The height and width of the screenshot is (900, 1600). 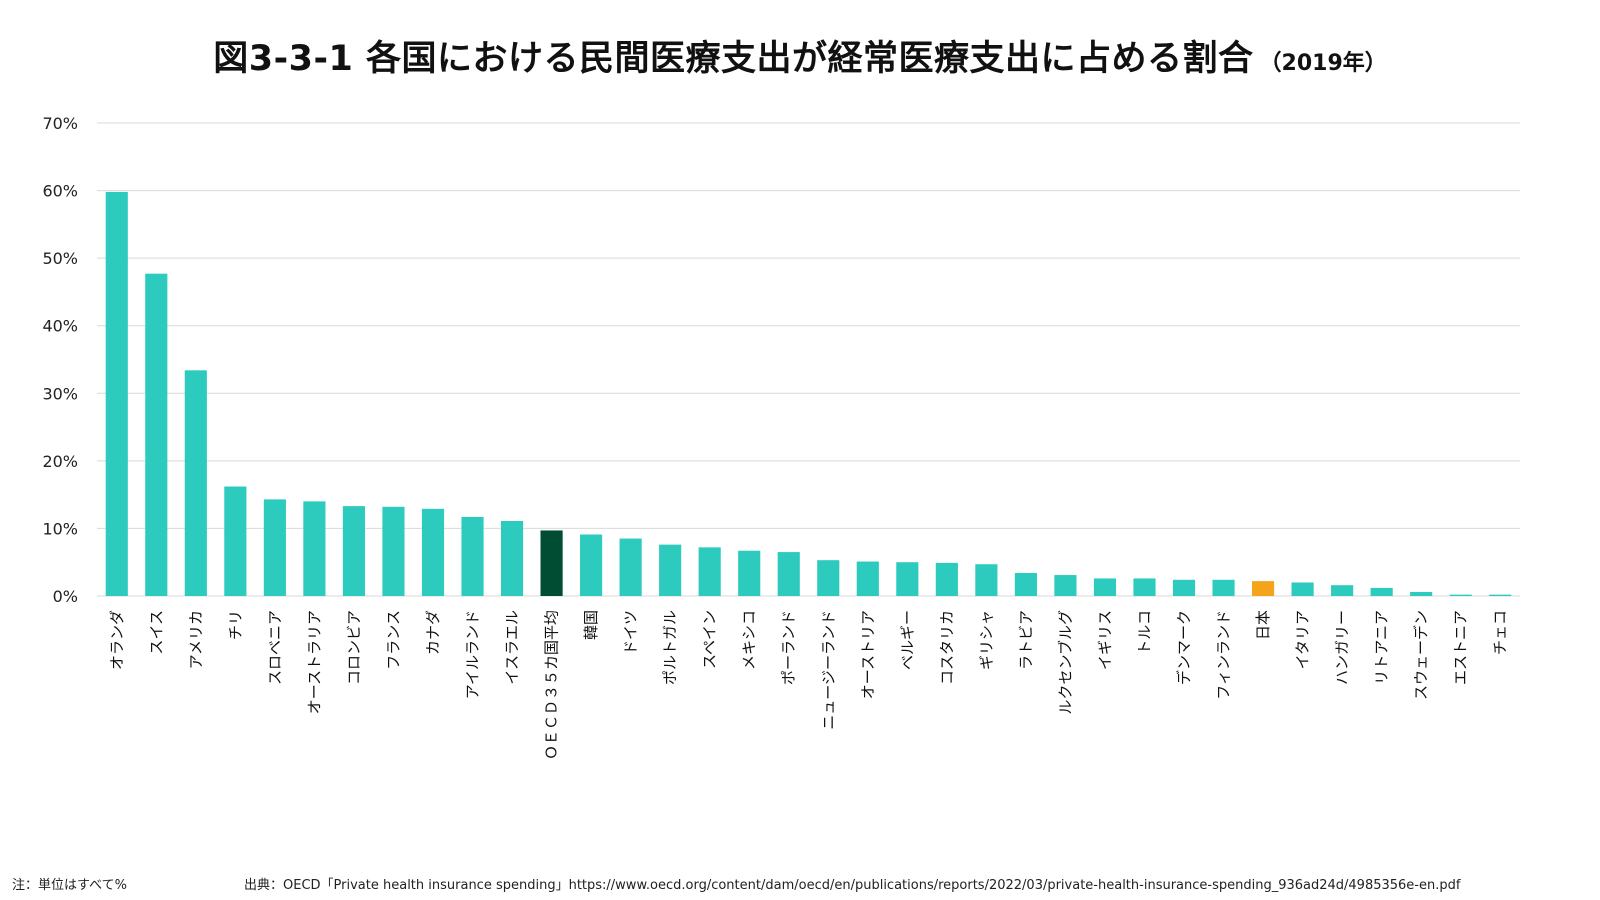 I want to click on y-tick-label: 30%, so click(x=60, y=393).